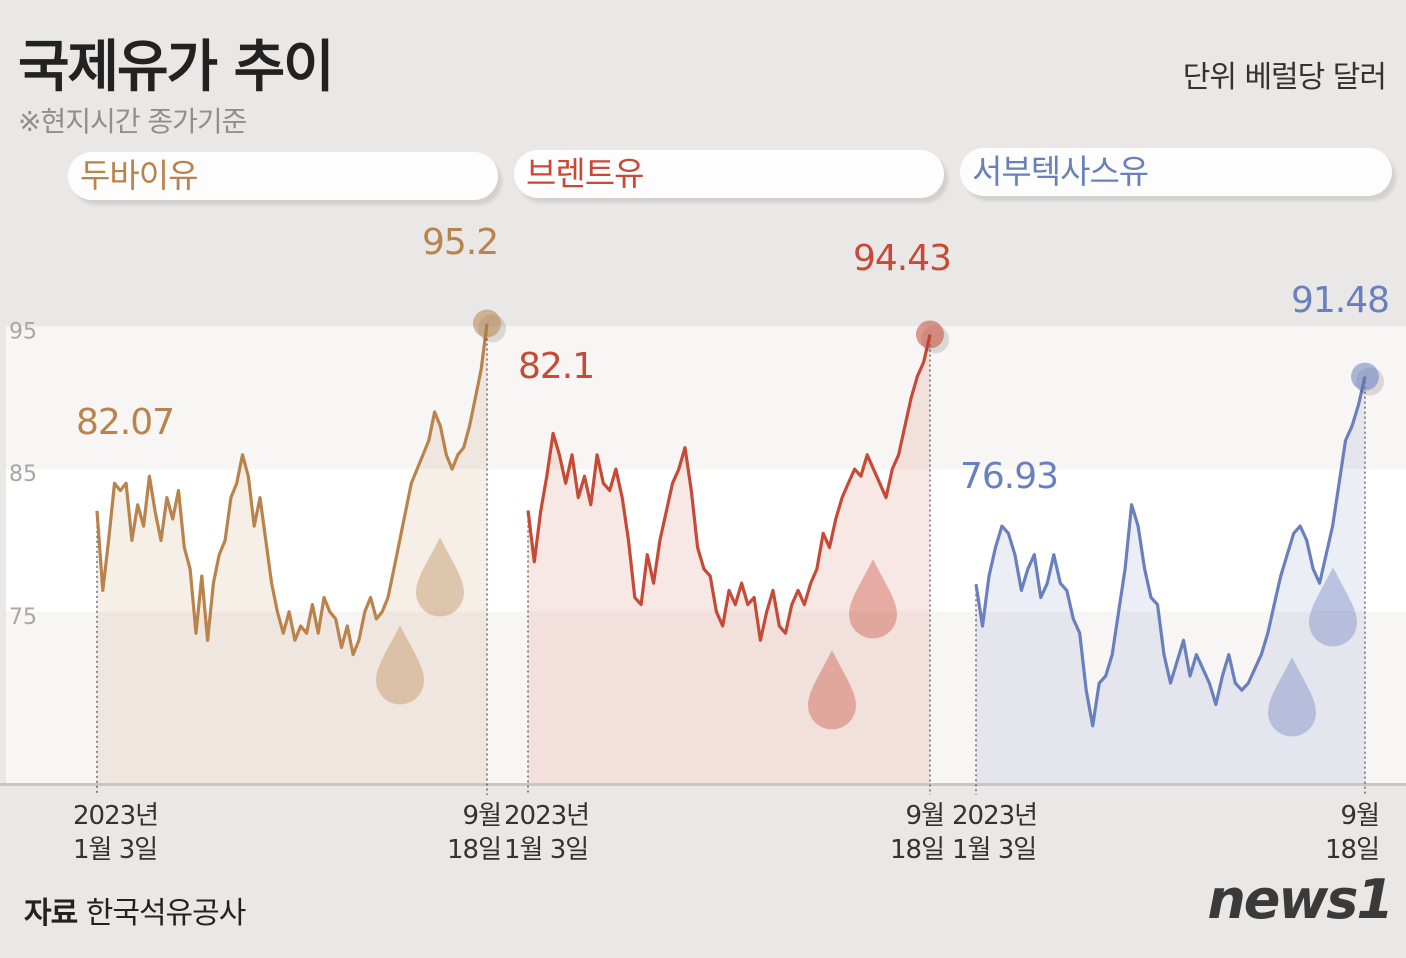 The height and width of the screenshot is (958, 1406). I want to click on news1-logo: news1, so click(1300, 899).